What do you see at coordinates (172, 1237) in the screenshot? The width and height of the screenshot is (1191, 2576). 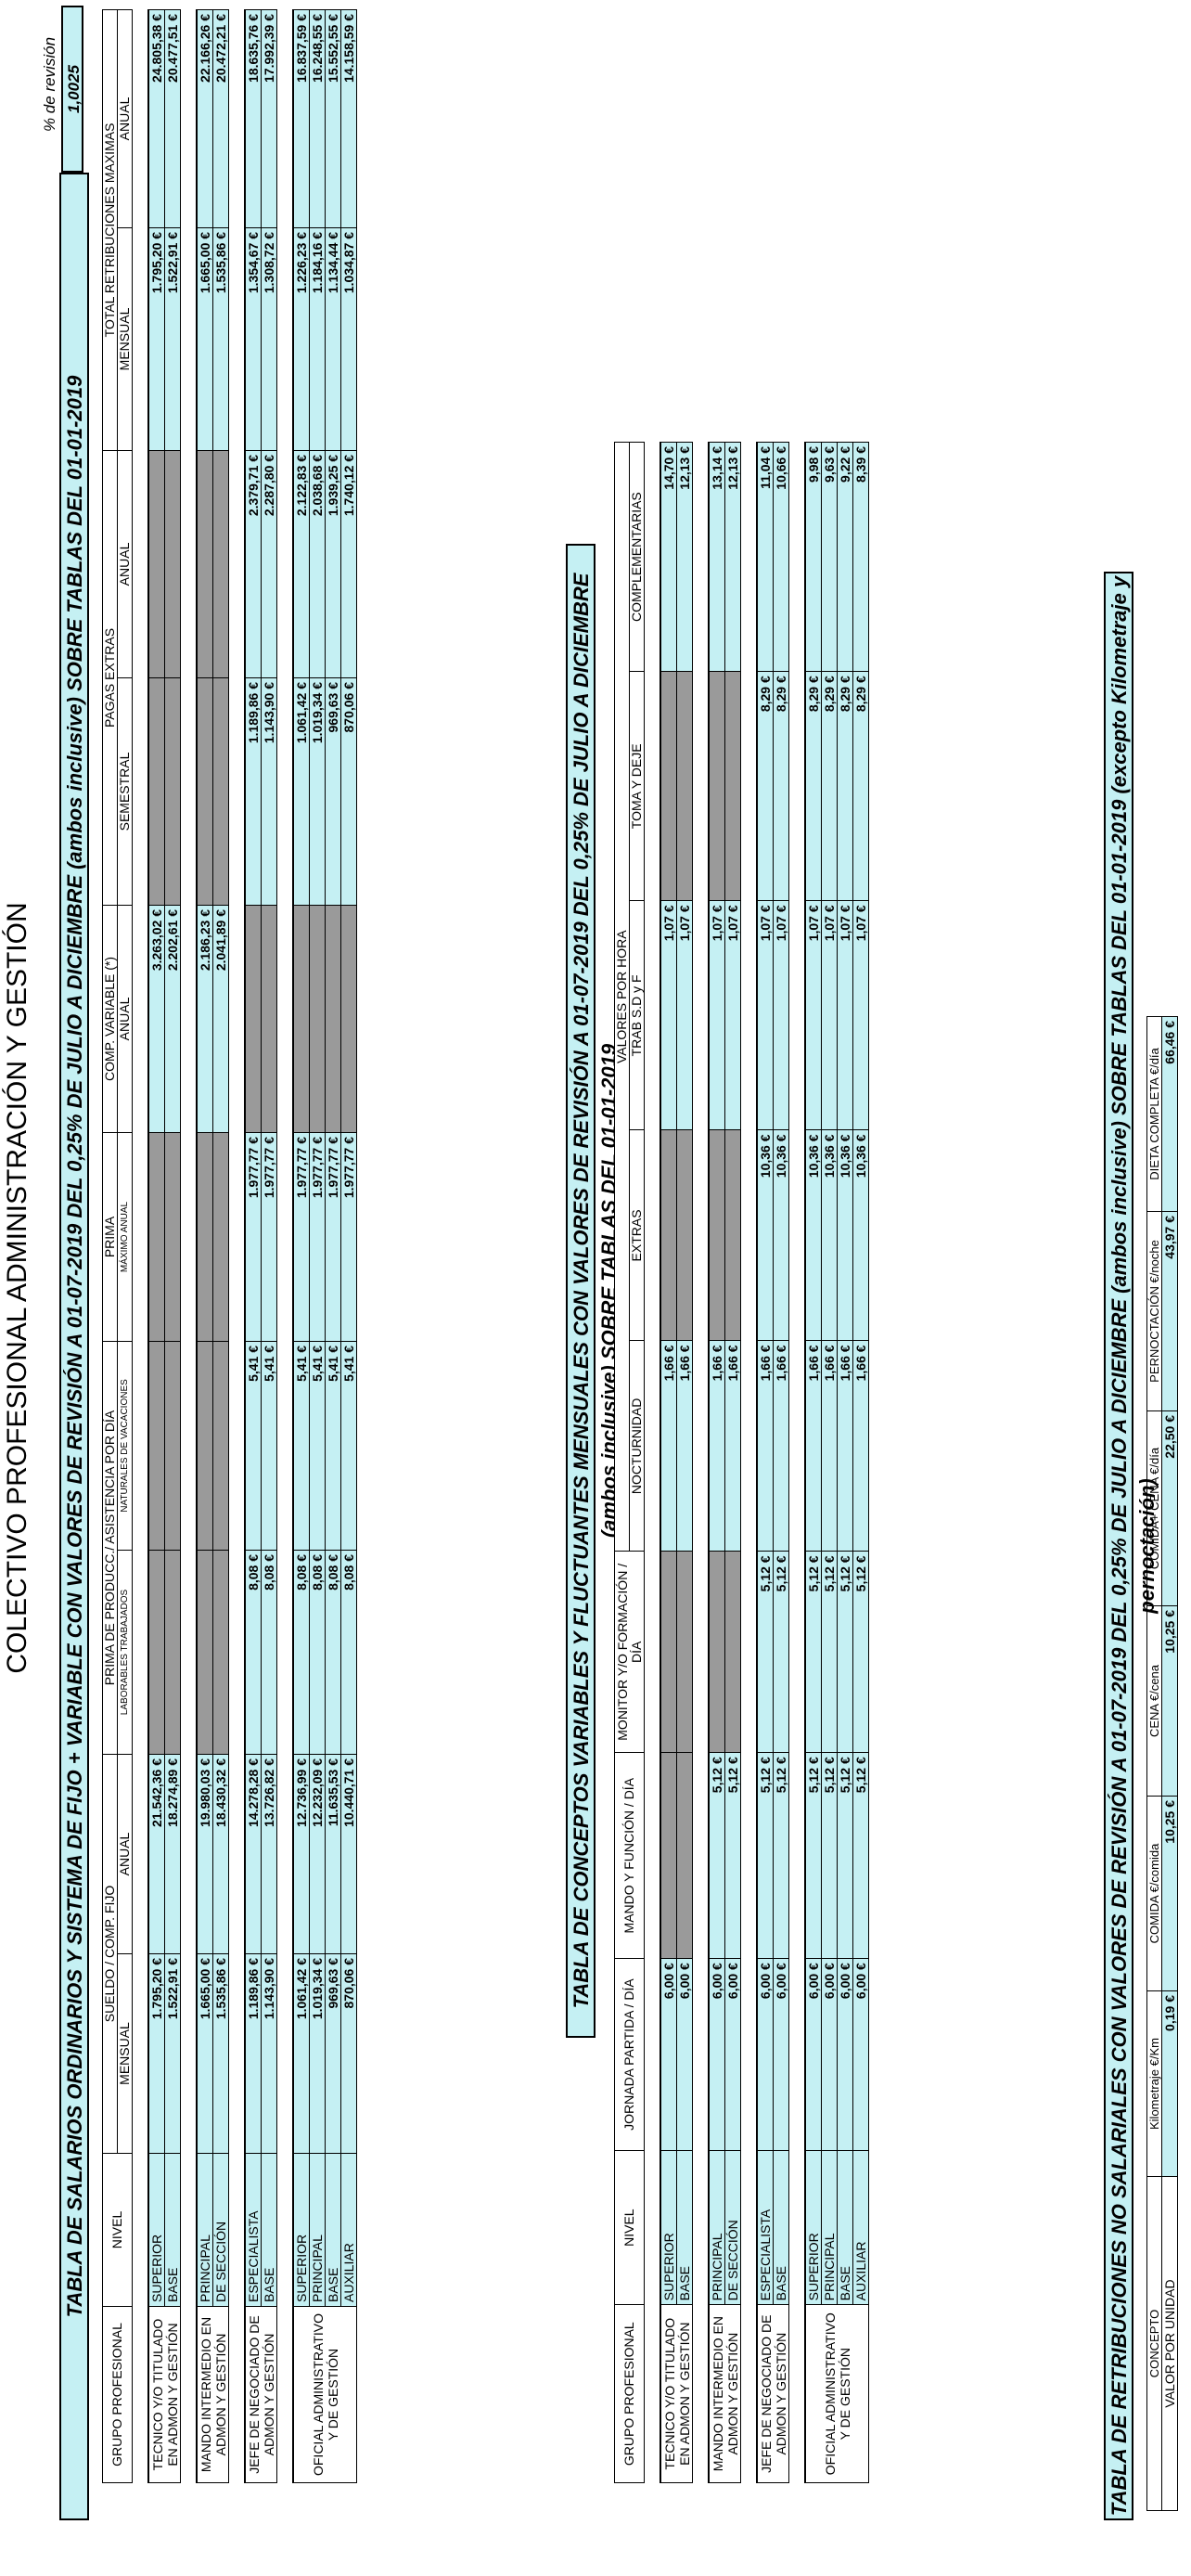 I see `value-cell-prima` at bounding box center [172, 1237].